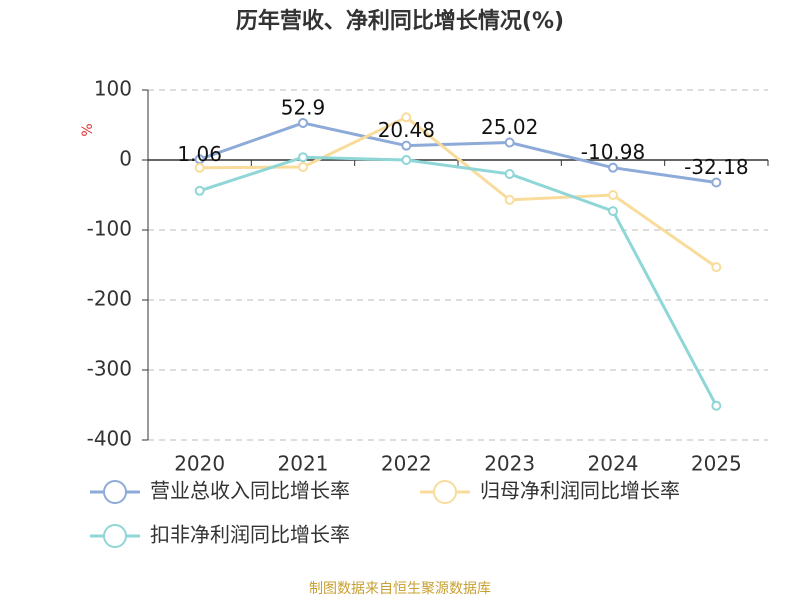 Image resolution: width=800 pixels, height=600 pixels. I want to click on source-note: 制图数据来自恒生聚源数据库, so click(400, 589).